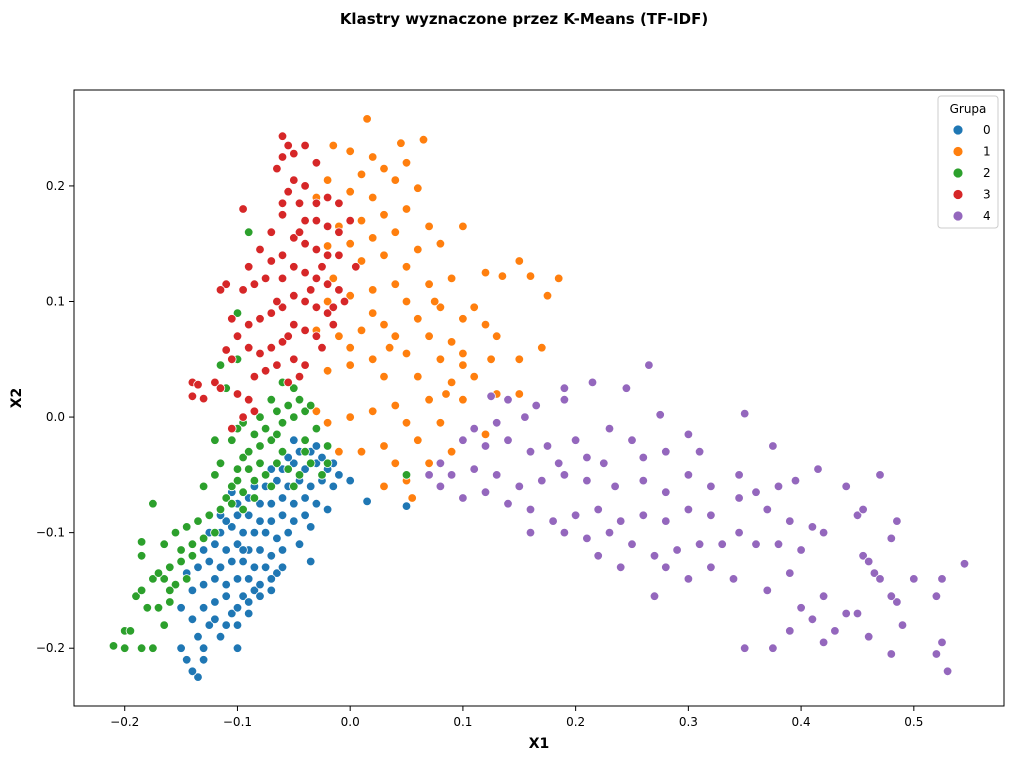 Image resolution: width=1013 pixels, height=760 pixels. I want to click on x-tick-label: −0.1, so click(237, 722).